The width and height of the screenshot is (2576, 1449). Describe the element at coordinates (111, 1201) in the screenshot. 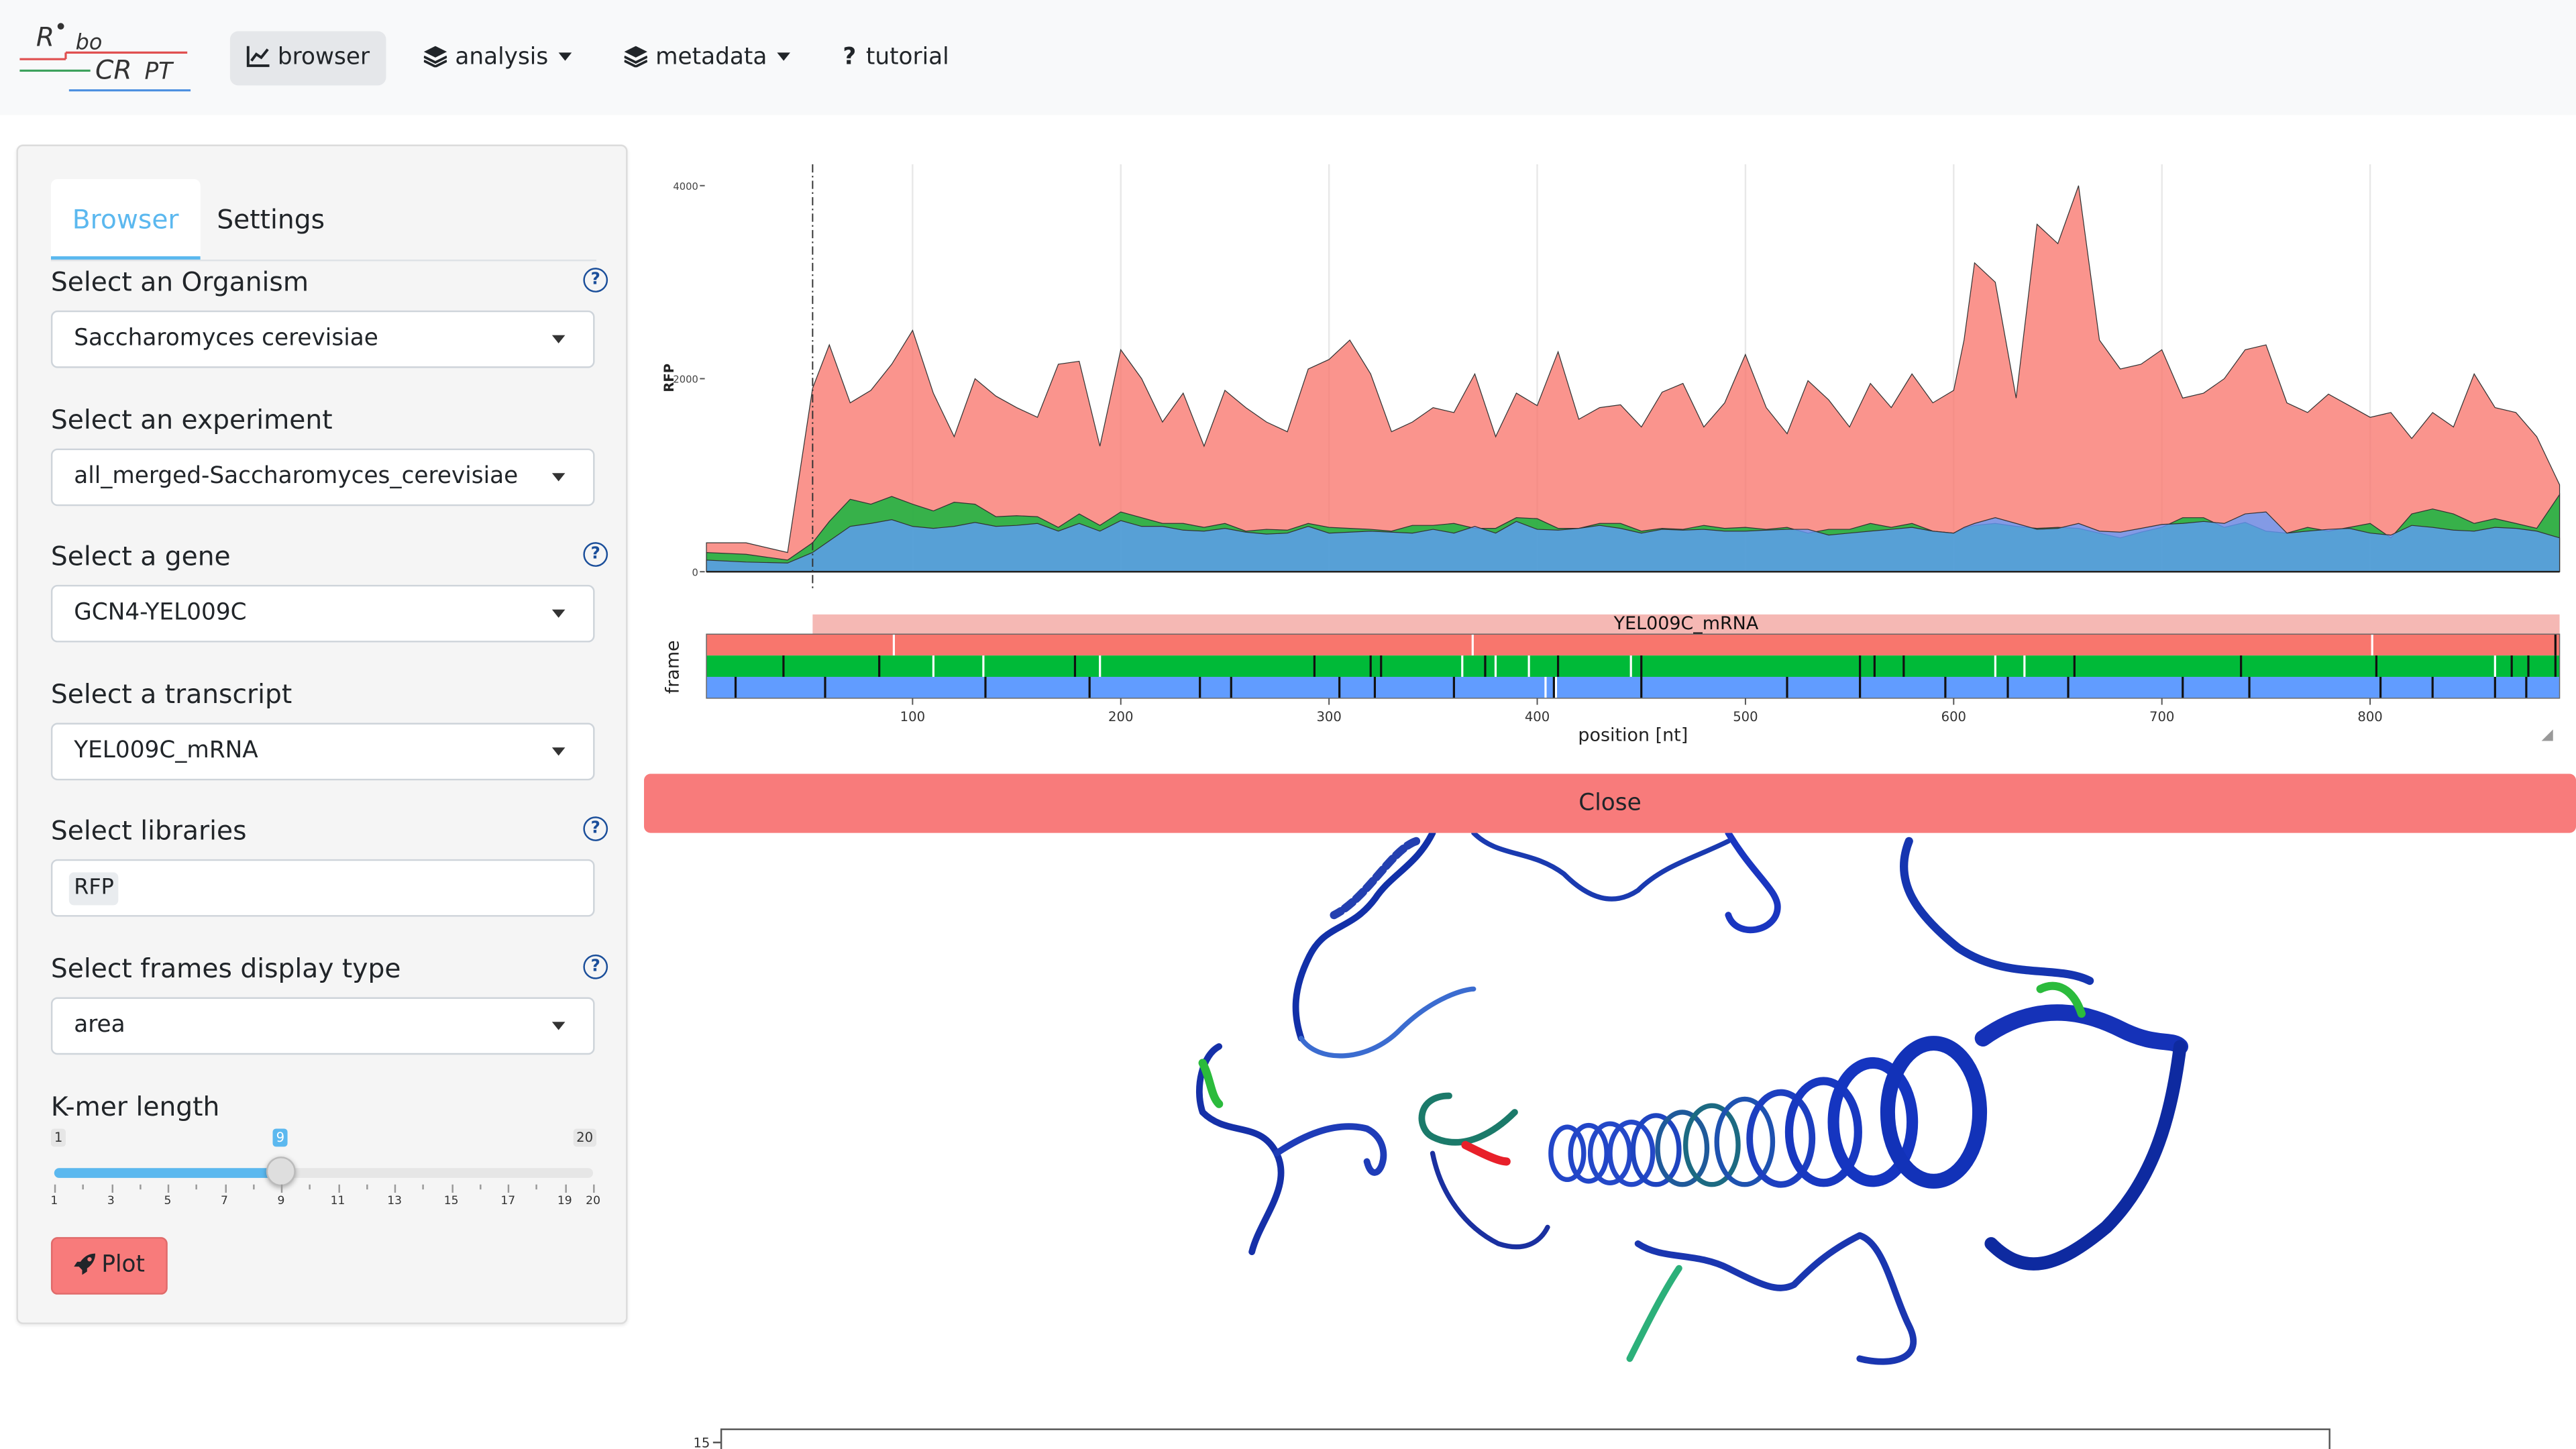

I see `slider-tick-label: 3` at that location.